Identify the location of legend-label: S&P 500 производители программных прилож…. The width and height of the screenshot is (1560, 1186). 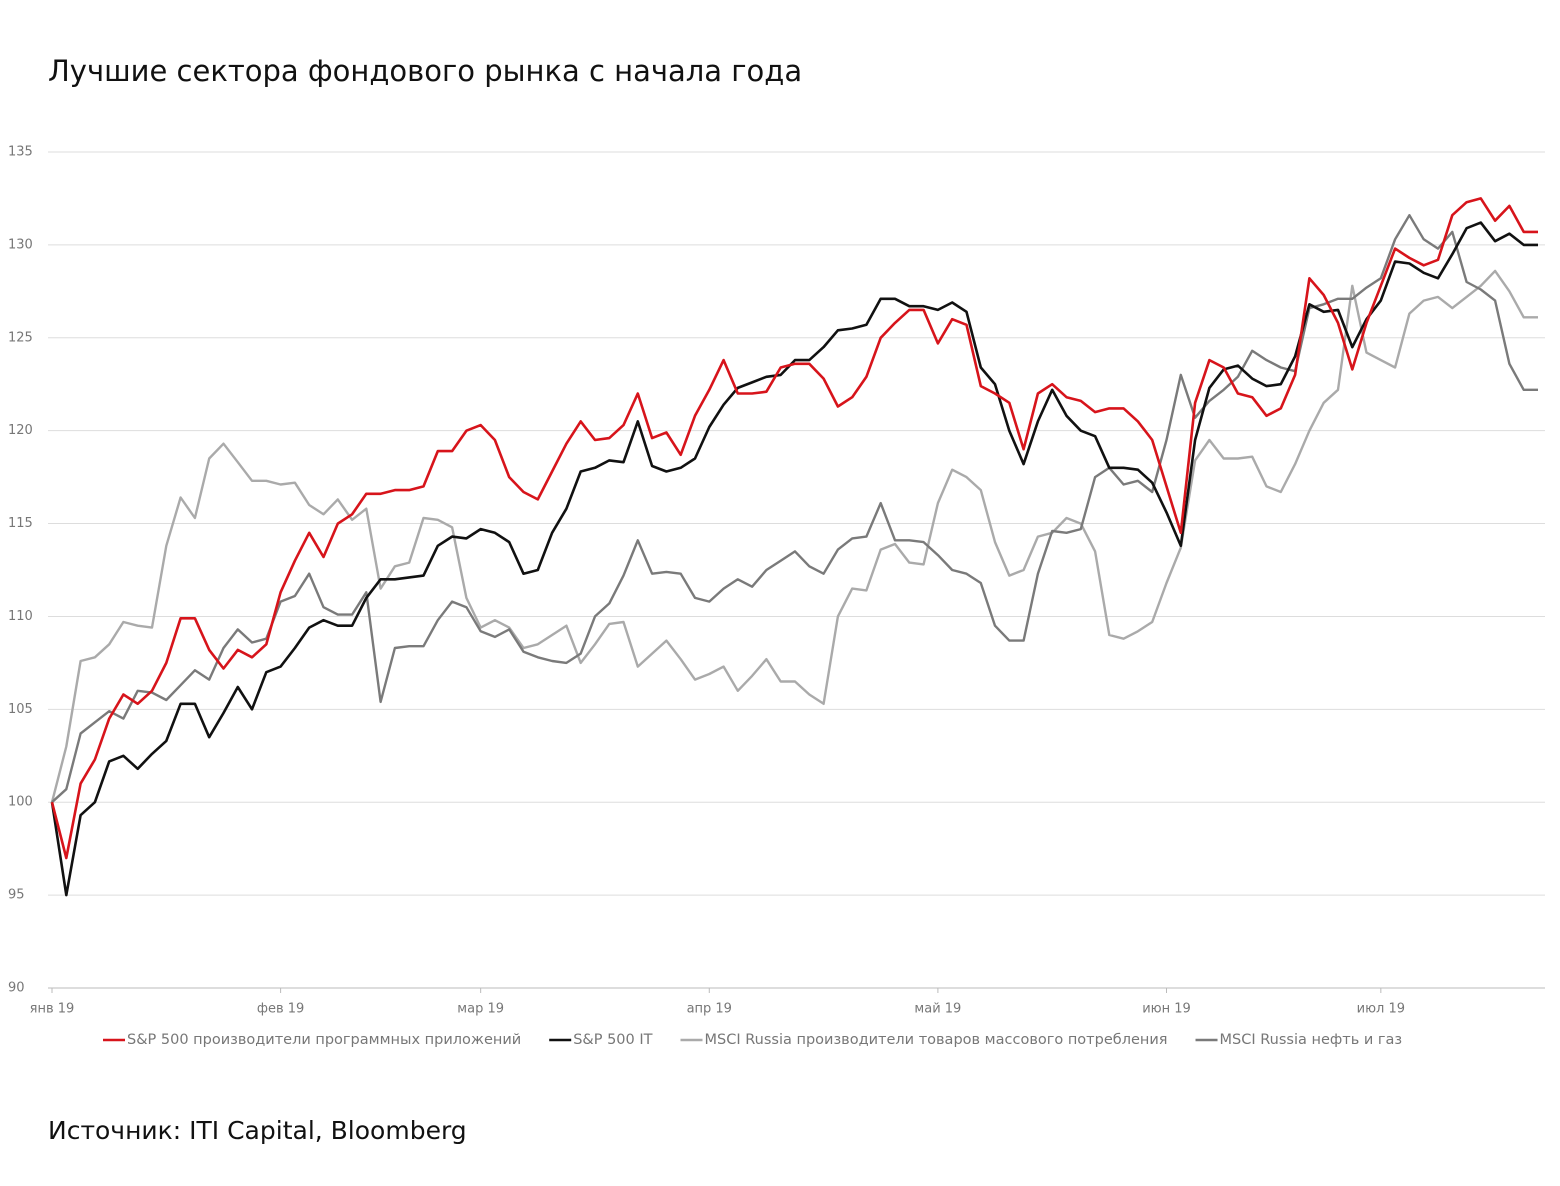
(324, 1040).